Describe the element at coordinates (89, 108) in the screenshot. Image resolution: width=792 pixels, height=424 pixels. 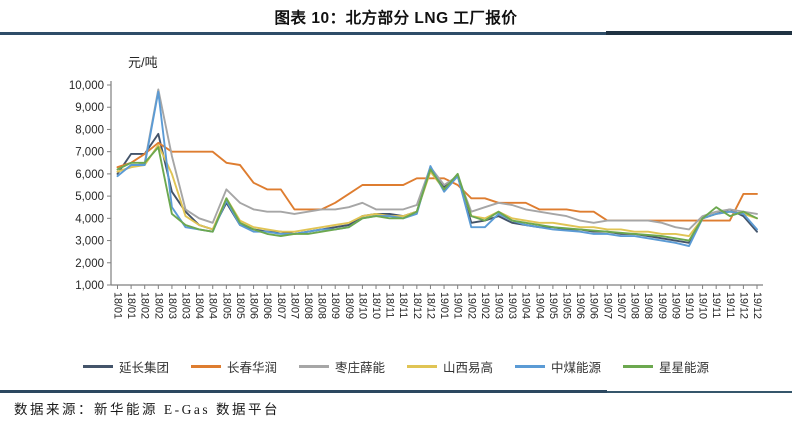
I see `y-tick-label: 9,000` at that location.